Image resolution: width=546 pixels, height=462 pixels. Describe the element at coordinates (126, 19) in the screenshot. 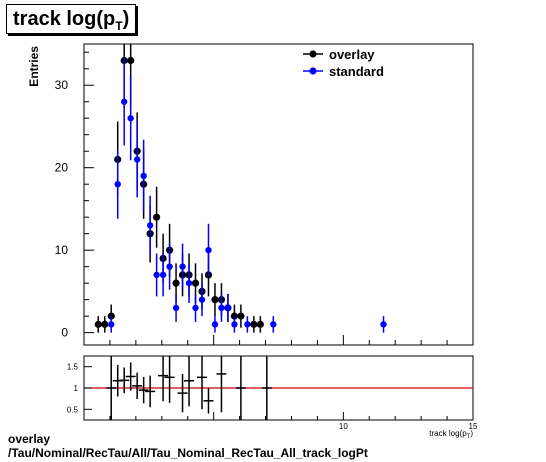

I see `title-close: )` at that location.